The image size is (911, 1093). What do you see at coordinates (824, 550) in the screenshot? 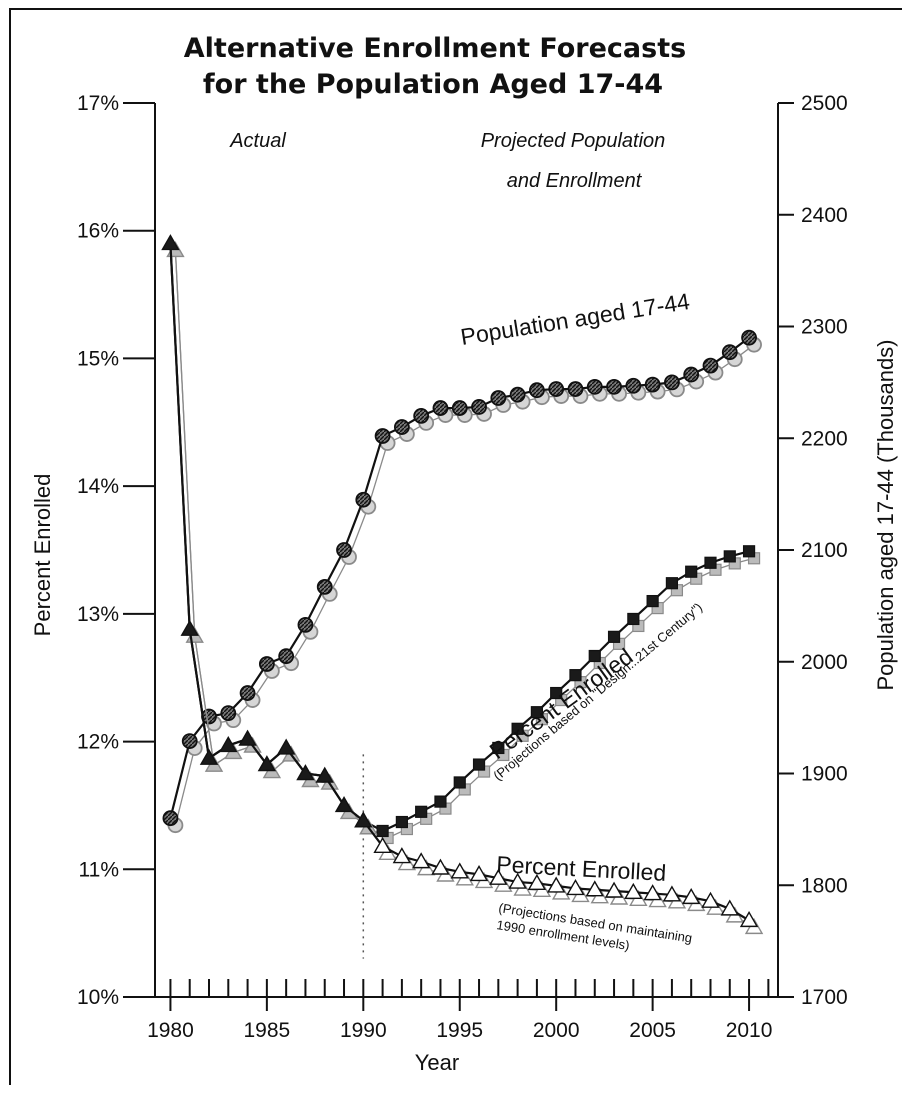
I see `y-right-tick-label: 2100` at bounding box center [824, 550].